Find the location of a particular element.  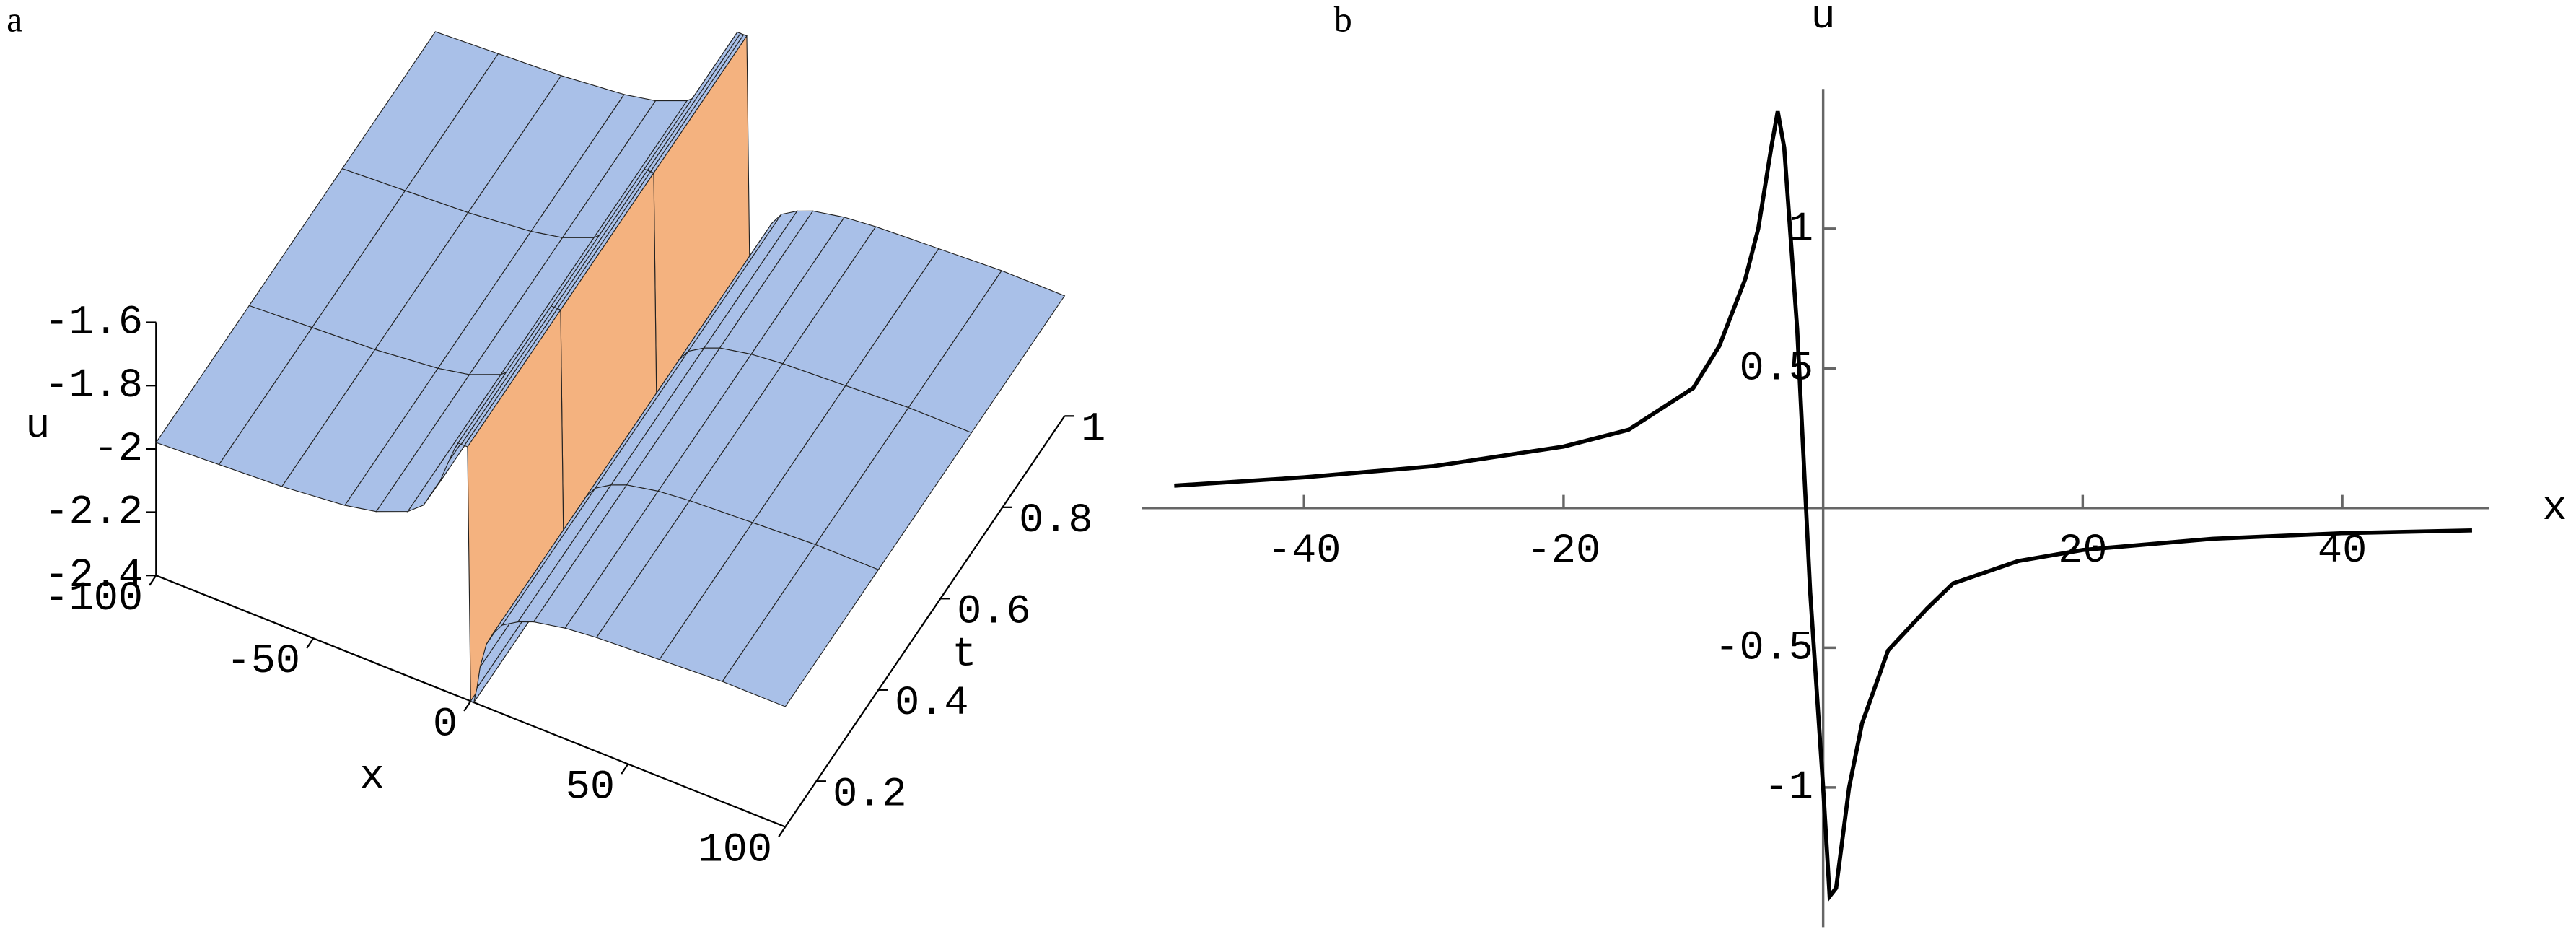

t-tick-label: 0.6 is located at coordinates (993, 613).